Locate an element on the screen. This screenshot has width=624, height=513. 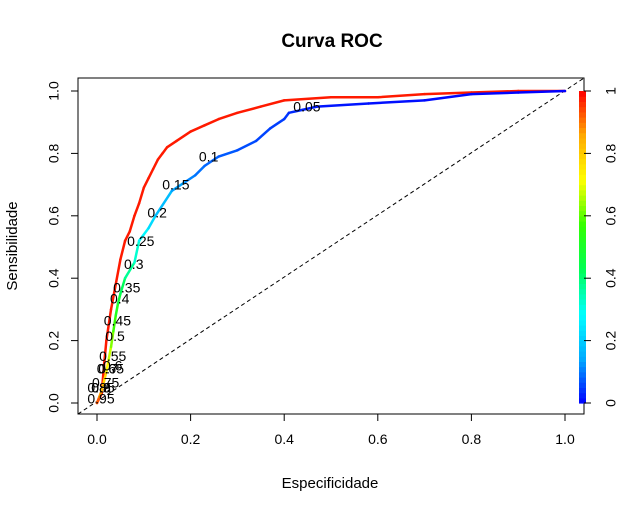
colorbar-tick-label: 0.6 is located at coordinates (611, 216).